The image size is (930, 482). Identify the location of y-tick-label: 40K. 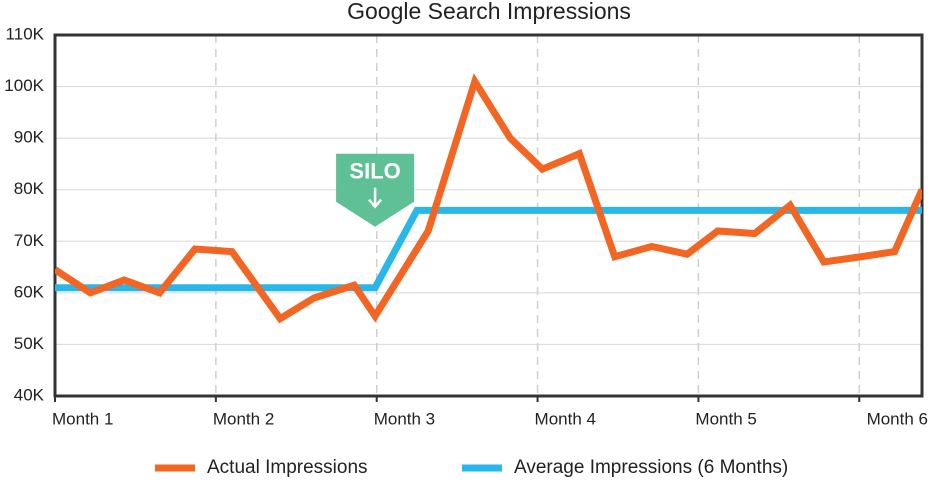
(29, 394).